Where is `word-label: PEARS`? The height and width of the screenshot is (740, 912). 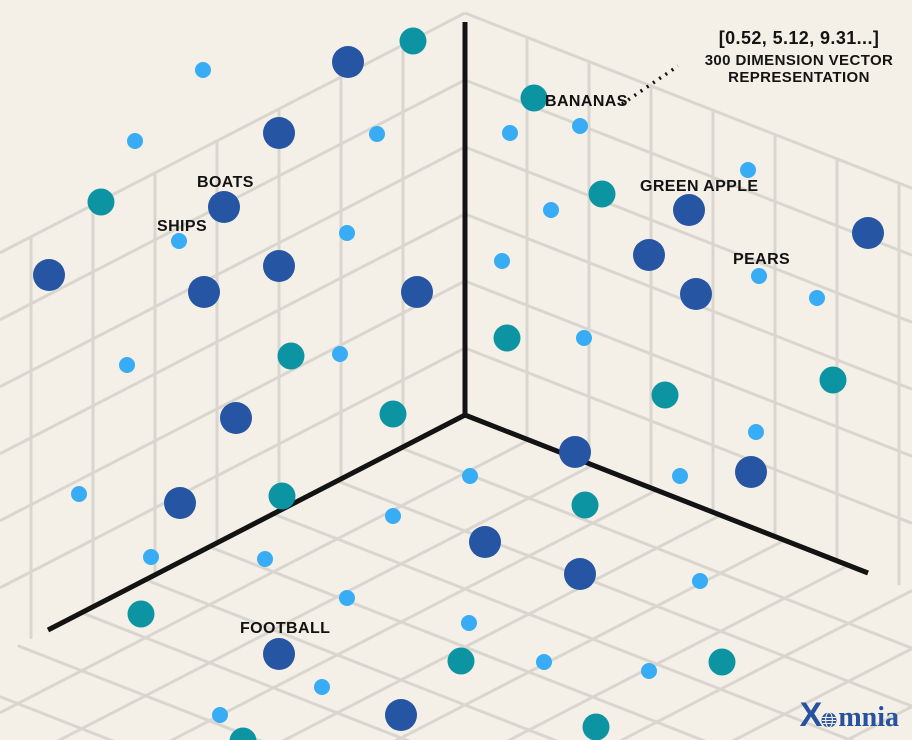 word-label: PEARS is located at coordinates (761, 259).